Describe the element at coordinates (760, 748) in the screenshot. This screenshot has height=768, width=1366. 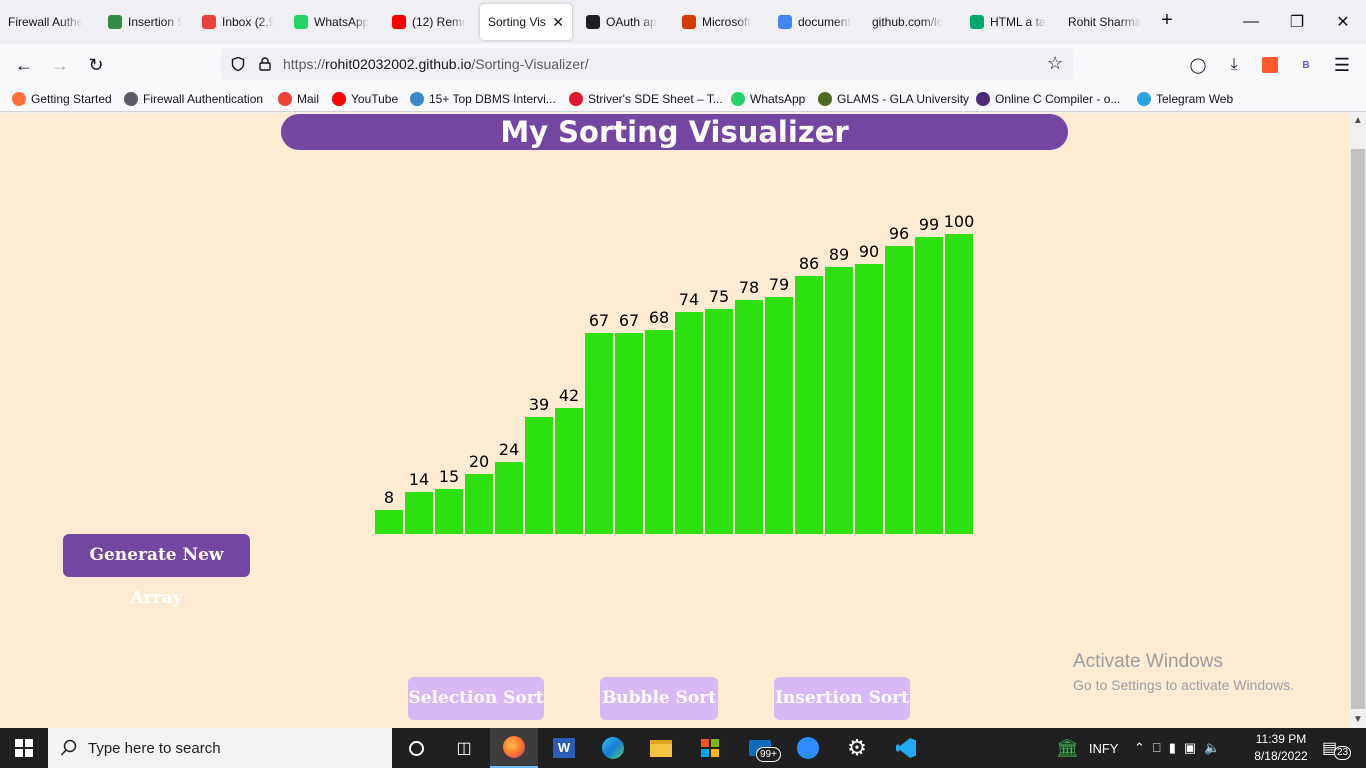
I see `mail-taskbar-icon: 99+` at that location.